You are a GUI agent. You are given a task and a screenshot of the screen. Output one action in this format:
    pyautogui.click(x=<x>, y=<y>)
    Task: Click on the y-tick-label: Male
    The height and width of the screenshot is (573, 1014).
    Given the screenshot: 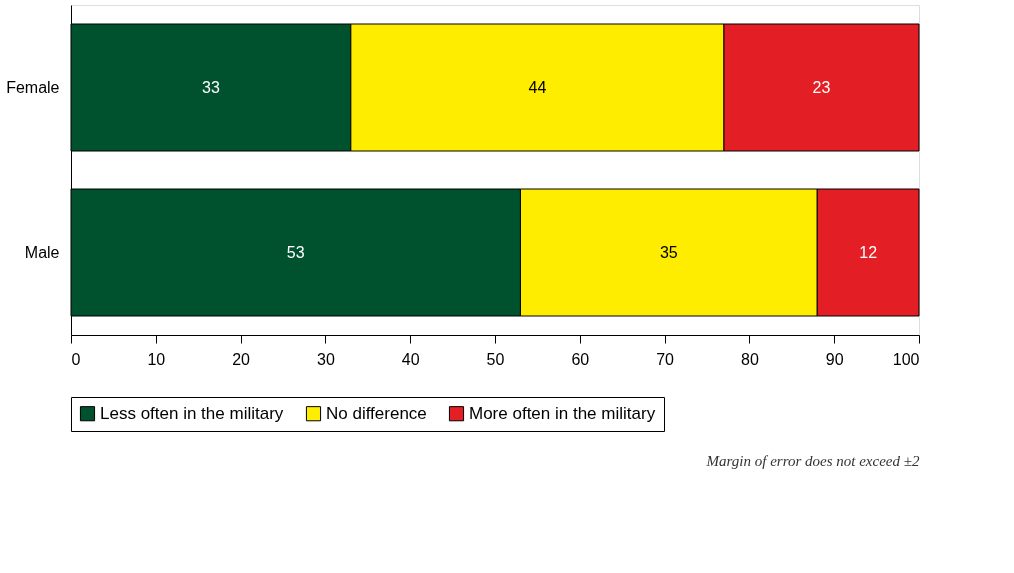 What is the action you would take?
    pyautogui.click(x=42, y=252)
    